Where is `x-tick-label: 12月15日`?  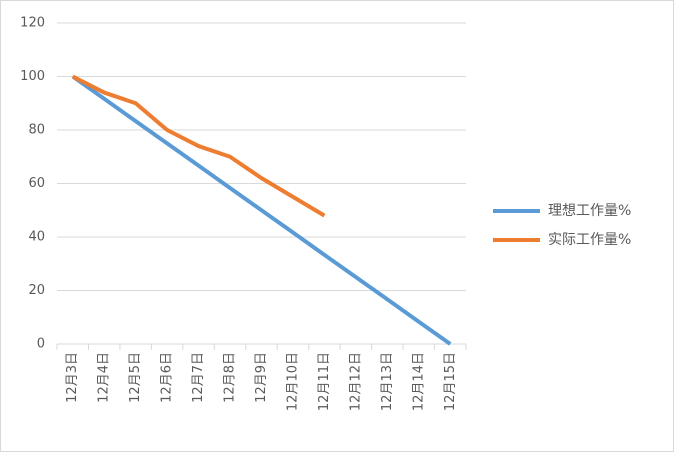
x-tick-label: 12月15日 is located at coordinates (450, 381).